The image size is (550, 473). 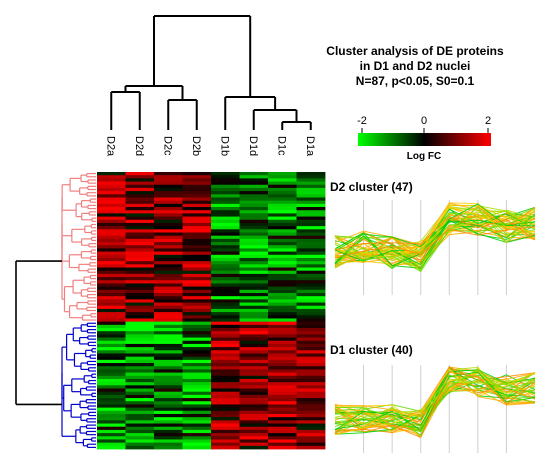 I want to click on d1-profile-plot, so click(x=435, y=409).